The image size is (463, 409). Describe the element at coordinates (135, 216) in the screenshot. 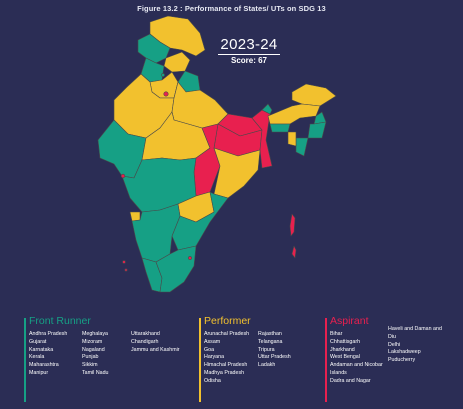

I see `region-goa` at that location.